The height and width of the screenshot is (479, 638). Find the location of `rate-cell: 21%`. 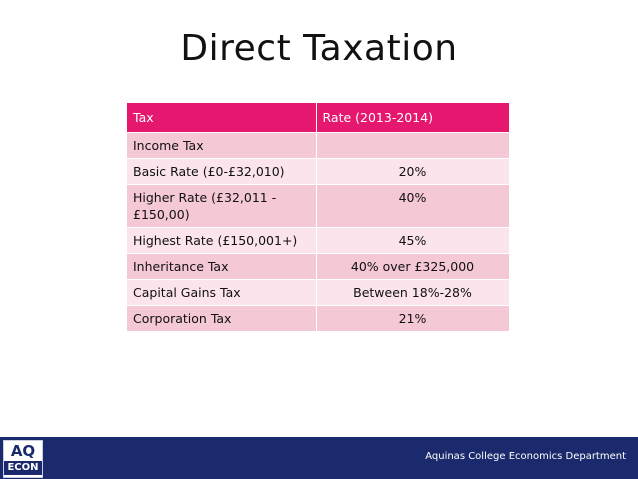

rate-cell: 21% is located at coordinates (413, 318).